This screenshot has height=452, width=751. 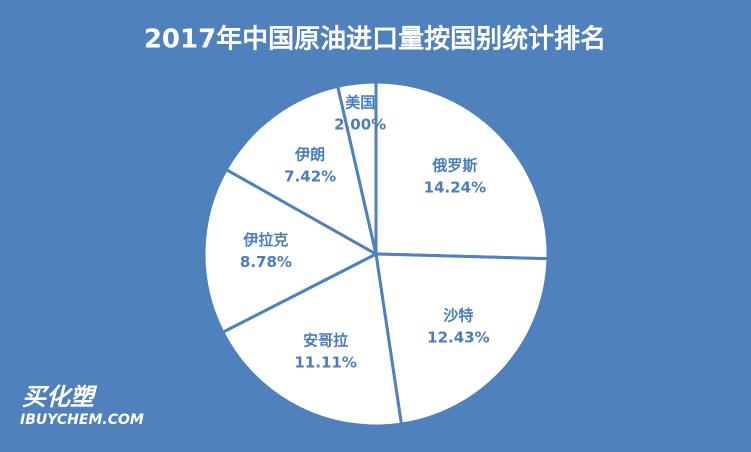 I want to click on slice-name: 俄罗斯, so click(x=454, y=166).